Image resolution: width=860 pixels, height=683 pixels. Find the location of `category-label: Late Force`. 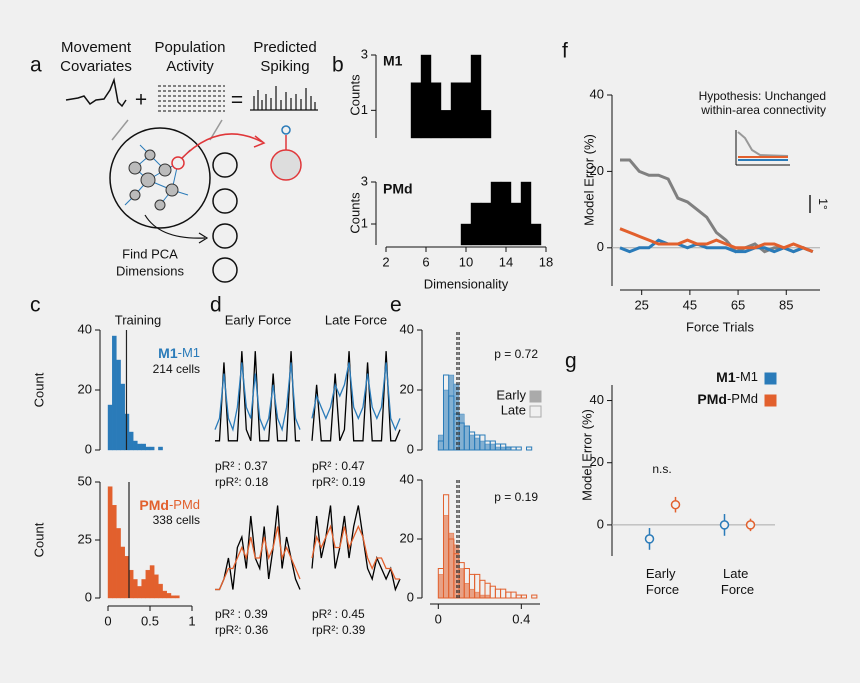

category-label: Late Force is located at coordinates (737, 581).